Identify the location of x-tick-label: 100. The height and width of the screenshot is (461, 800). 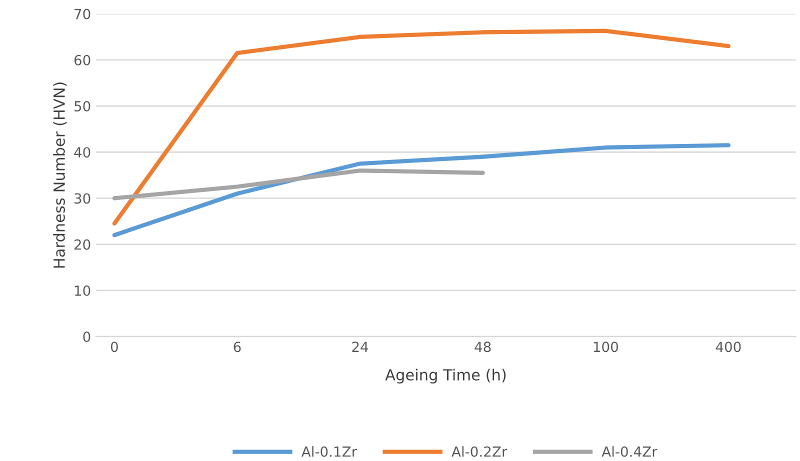
(606, 347).